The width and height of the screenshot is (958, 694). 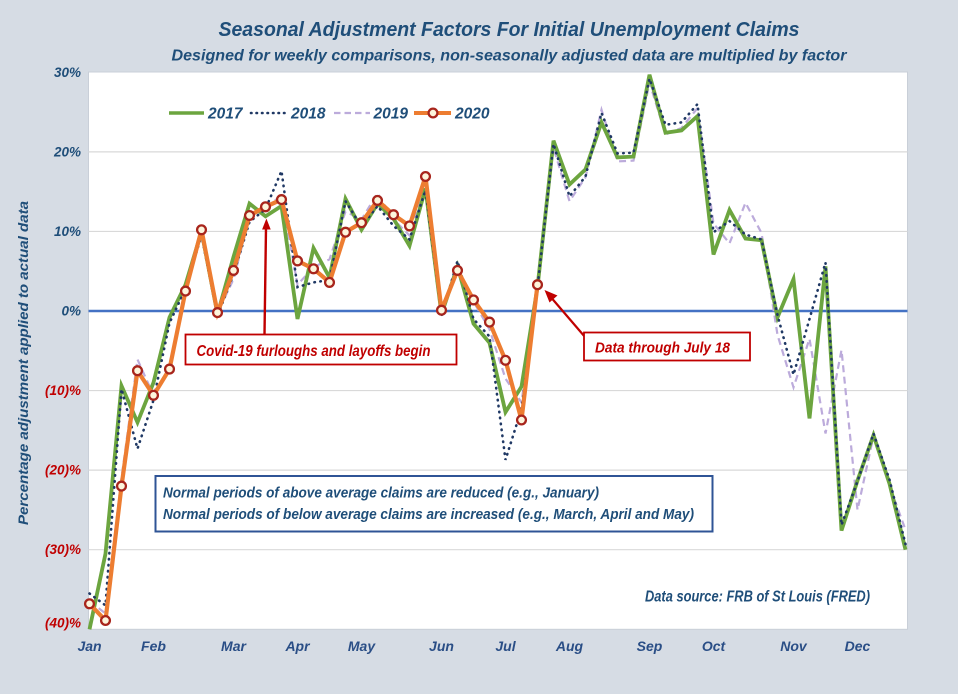 What do you see at coordinates (63, 623) in the screenshot?
I see `svg-text: (40)%` at bounding box center [63, 623].